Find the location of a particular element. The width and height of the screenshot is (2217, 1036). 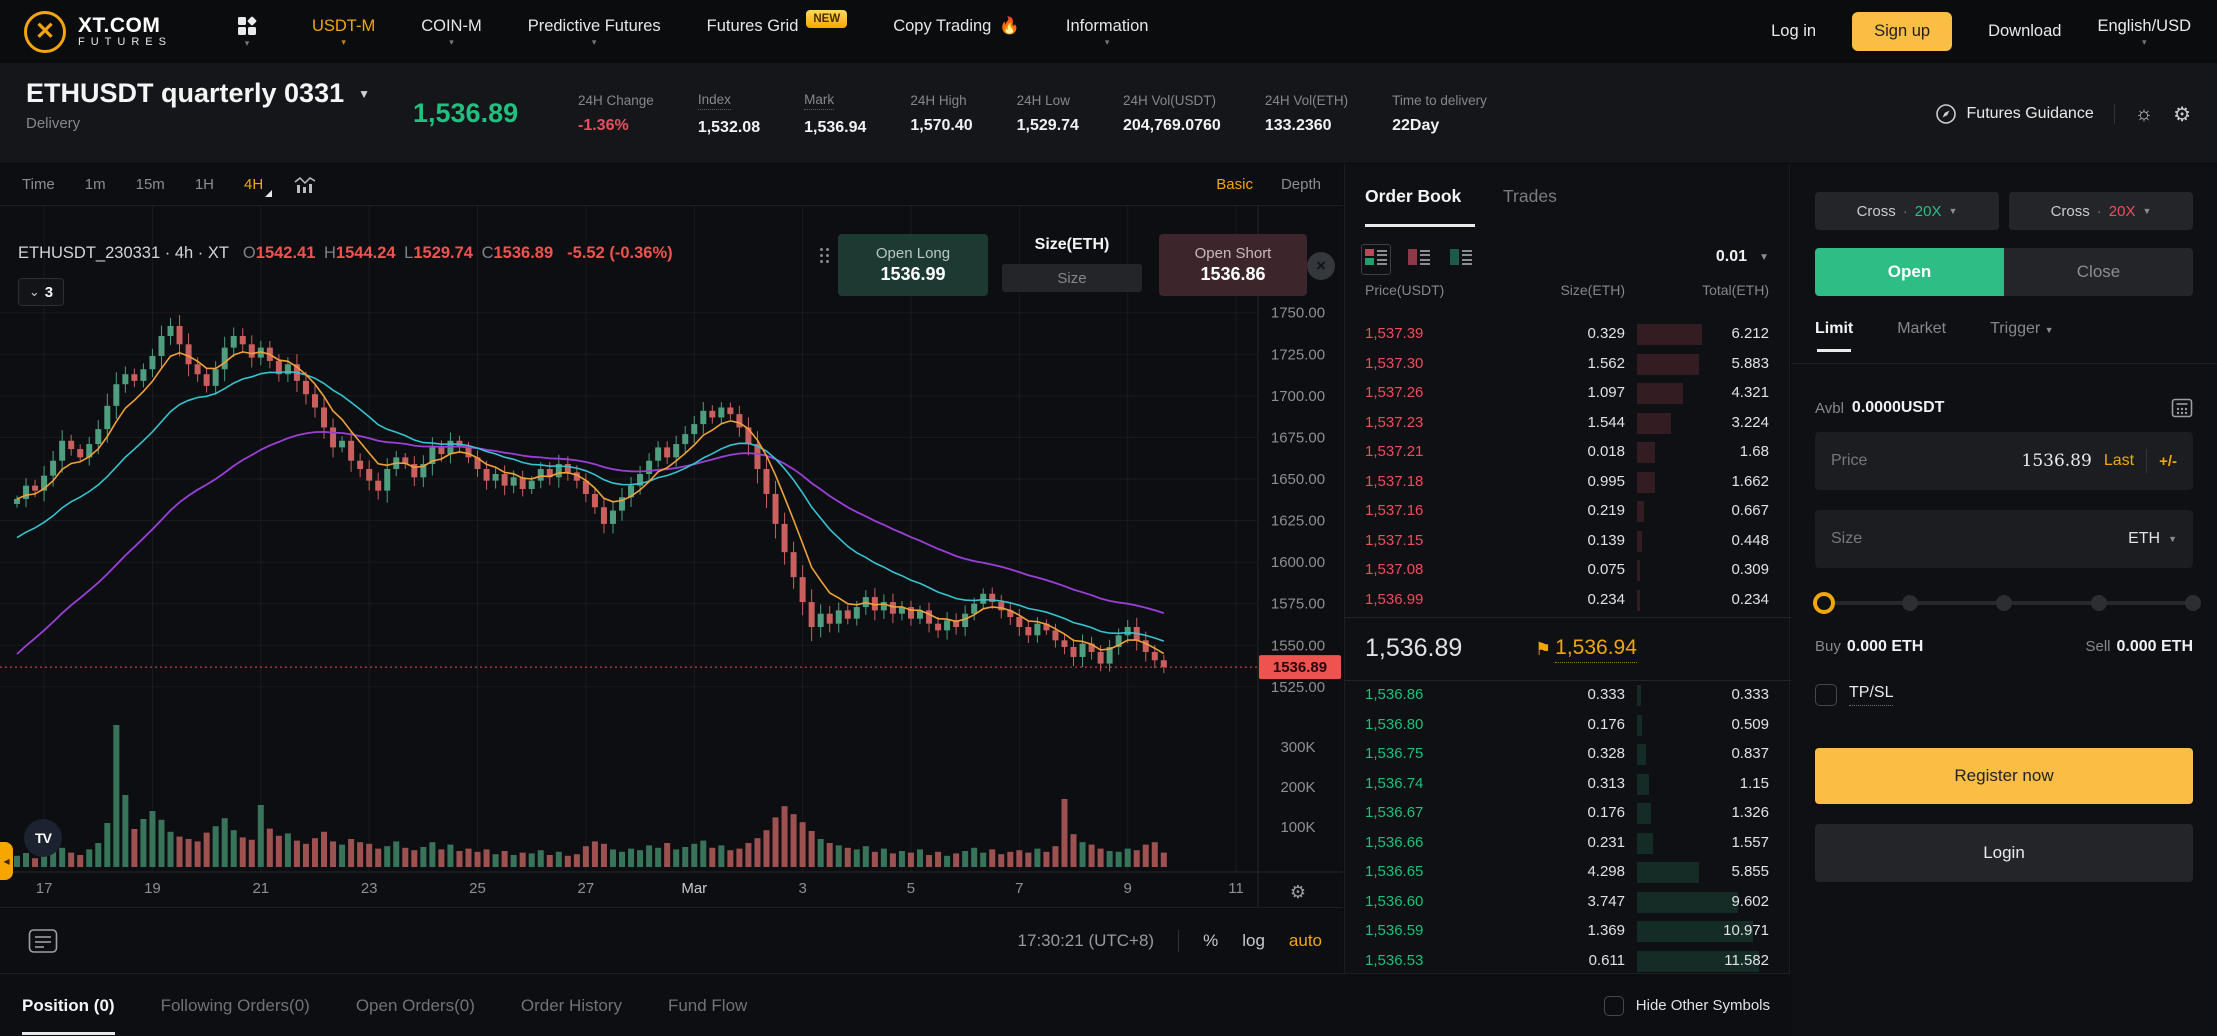

chevron-down-icon: ▼ is located at coordinates (1764, 257).